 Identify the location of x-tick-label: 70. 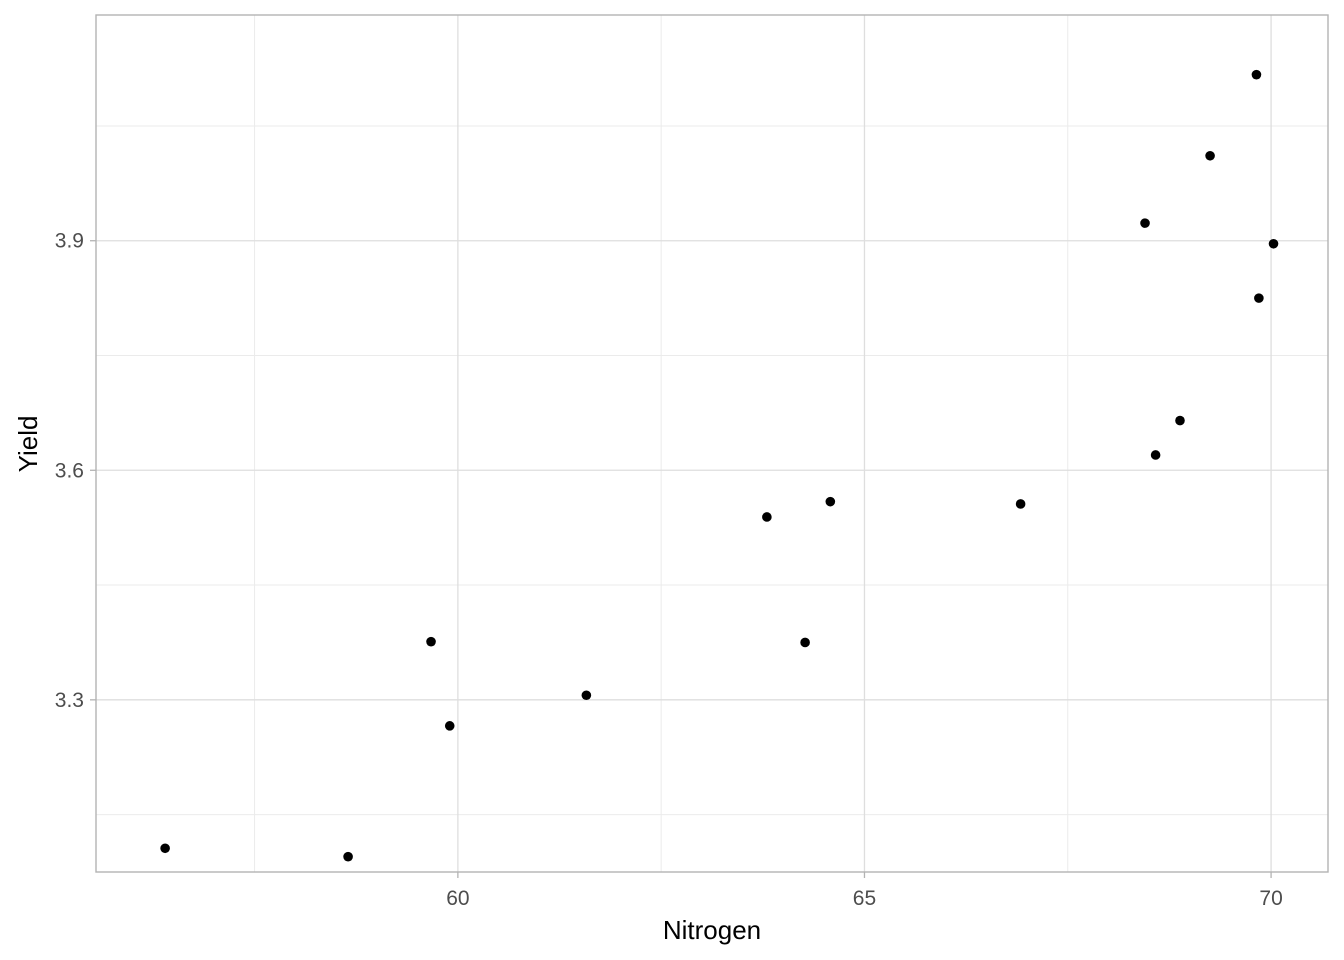
(1270, 898).